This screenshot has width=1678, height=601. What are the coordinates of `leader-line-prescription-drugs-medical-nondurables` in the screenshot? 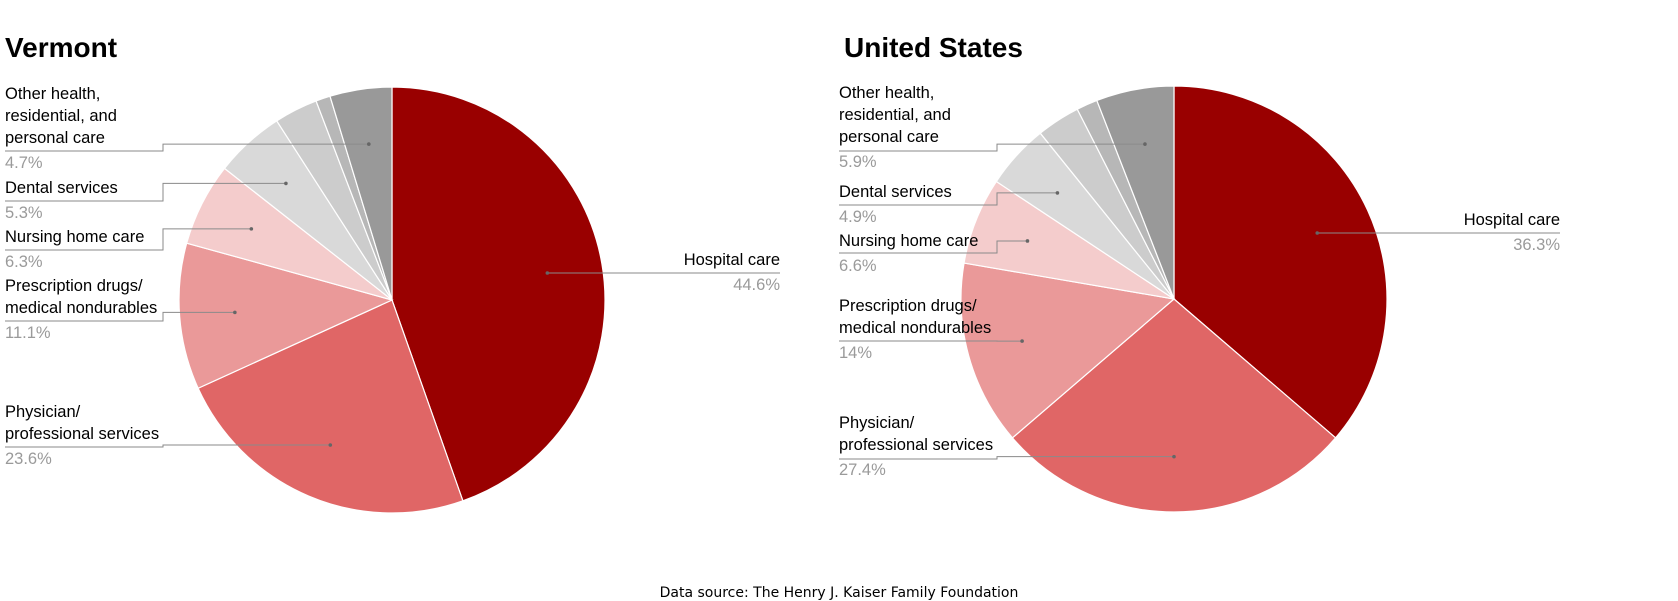 It's located at (120, 316).